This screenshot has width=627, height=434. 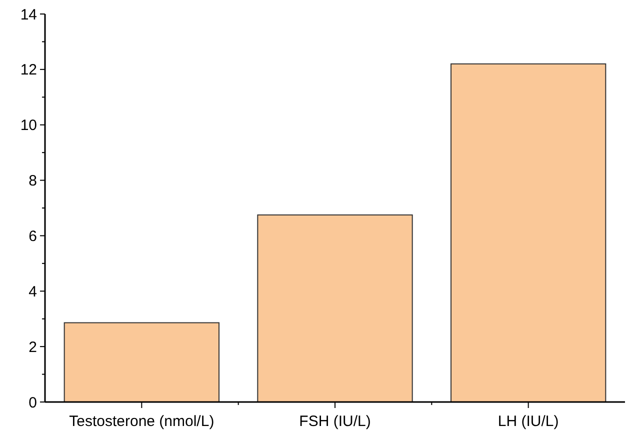 I want to click on y-tick-label: 12, so click(x=28, y=70).